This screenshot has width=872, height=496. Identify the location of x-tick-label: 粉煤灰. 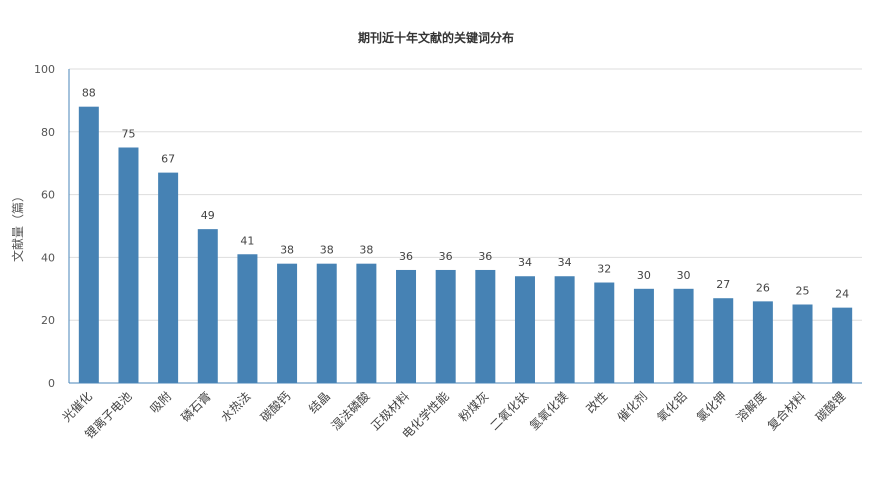
(473, 406).